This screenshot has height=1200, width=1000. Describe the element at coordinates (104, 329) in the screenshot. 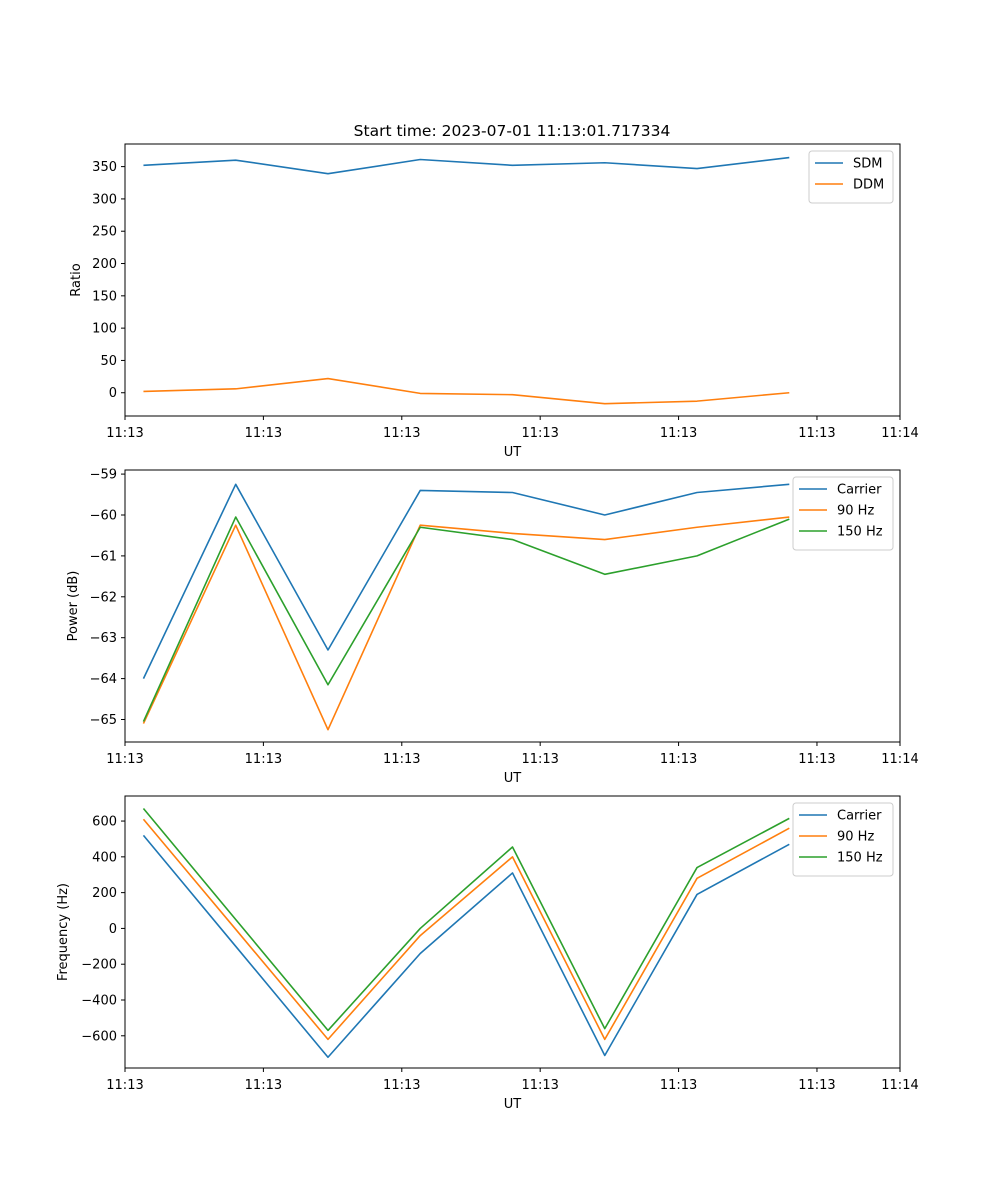

I see `y-tick-label: 100` at that location.